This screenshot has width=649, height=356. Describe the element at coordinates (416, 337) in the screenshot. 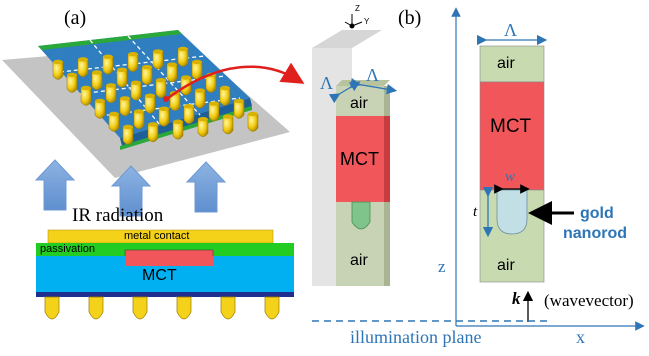

I see `illumination-plane-label: illumination plane` at that location.